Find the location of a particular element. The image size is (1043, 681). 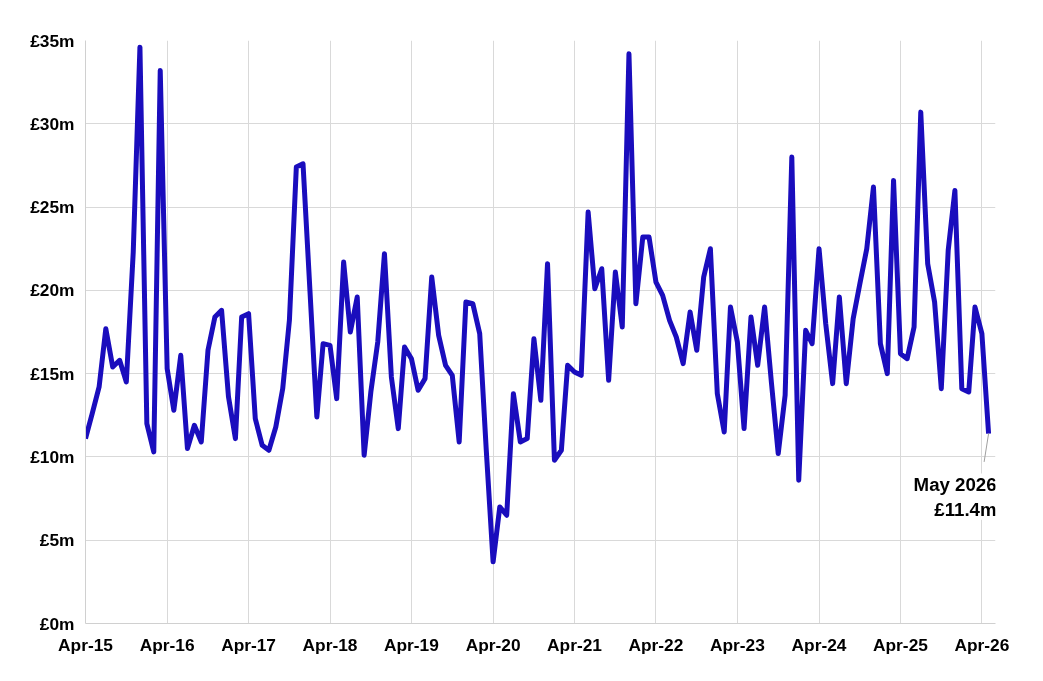

x-tick-label: Apr-23 is located at coordinates (737, 644).